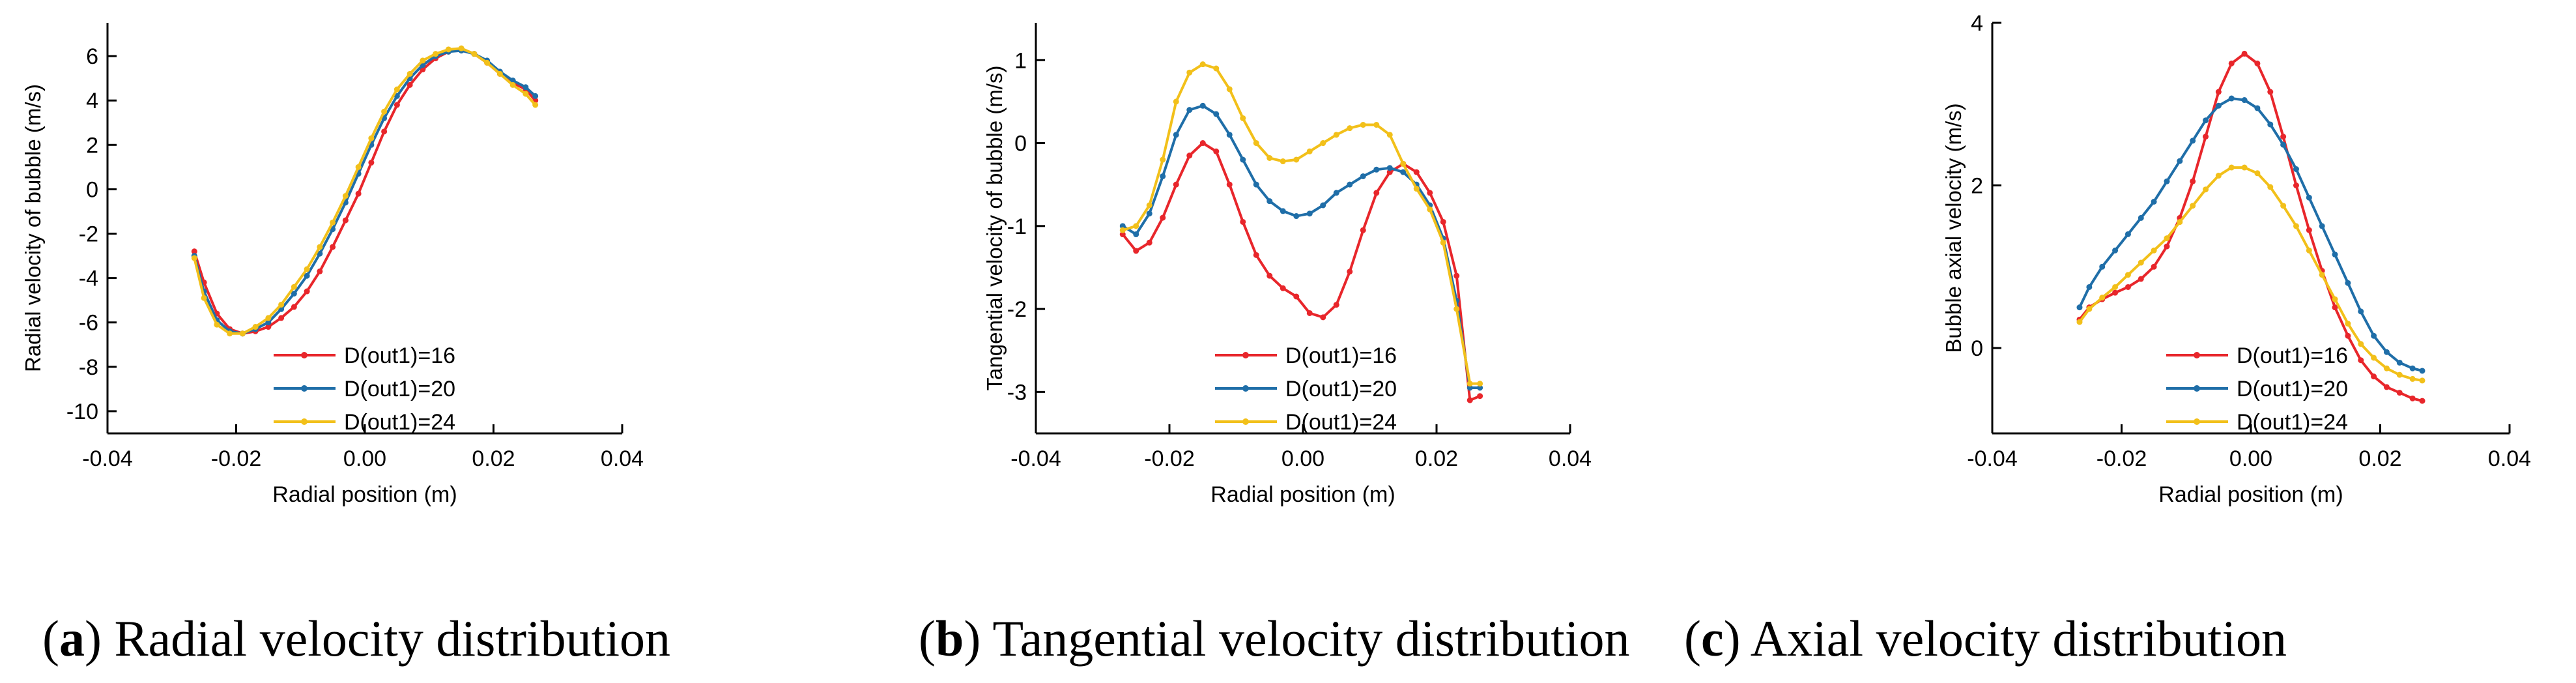 The height and width of the screenshot is (683, 2576). I want to click on x-tick-label: 0.00, so click(2250, 458).